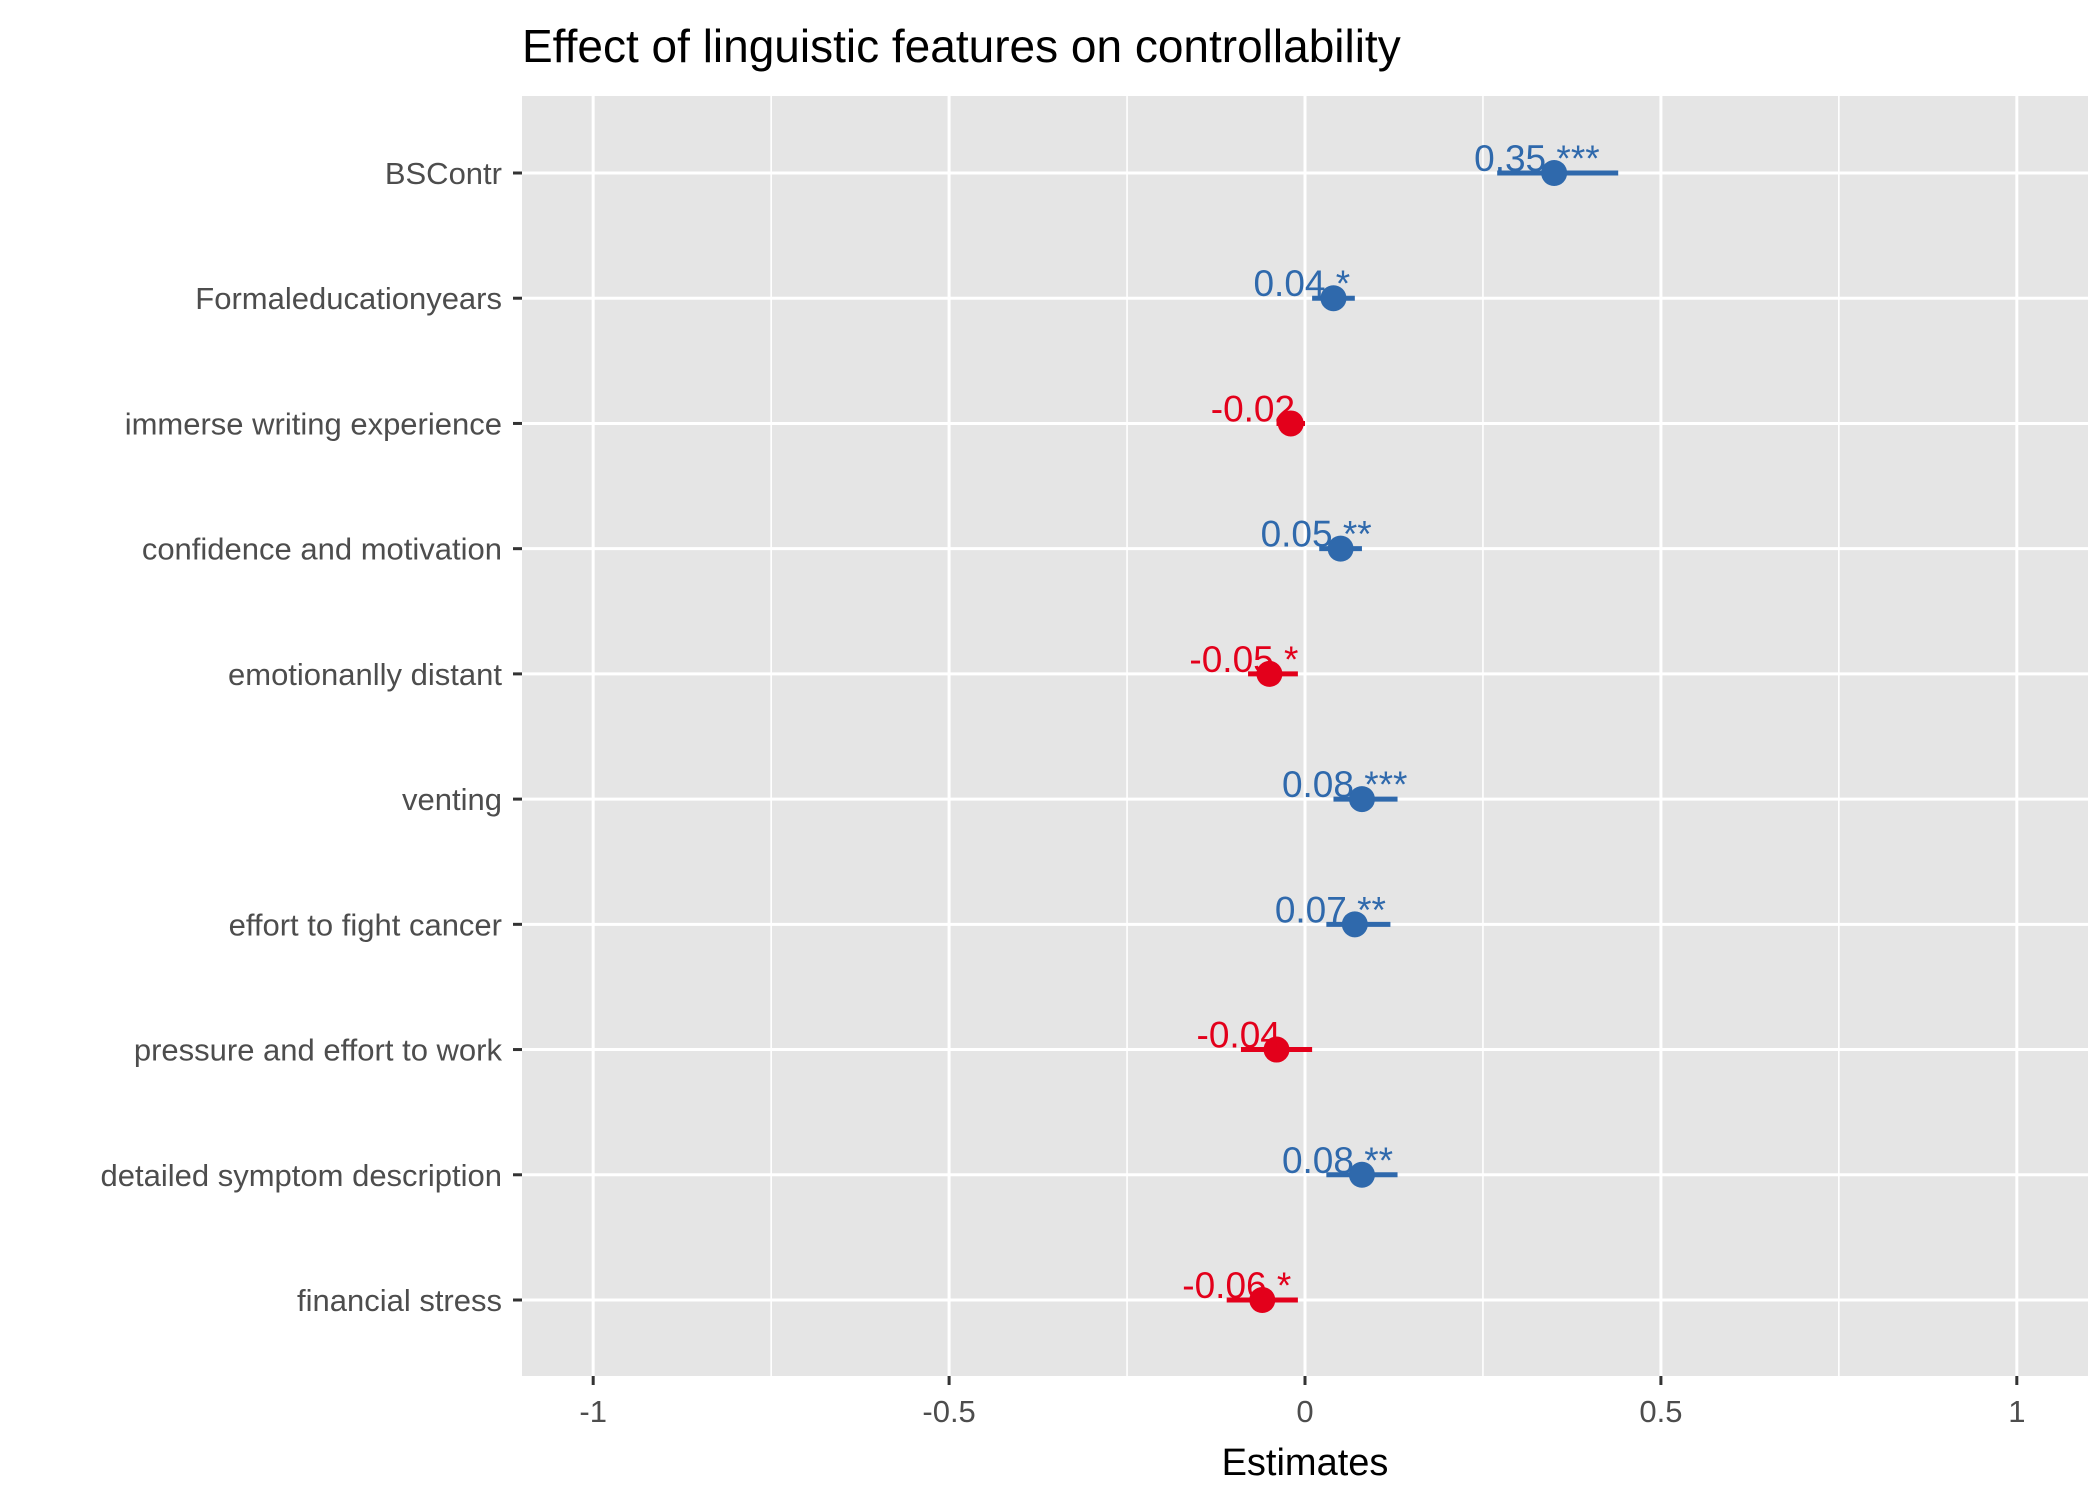  What do you see at coordinates (1253, 408) in the screenshot?
I see `estimate-label: -0.02` at bounding box center [1253, 408].